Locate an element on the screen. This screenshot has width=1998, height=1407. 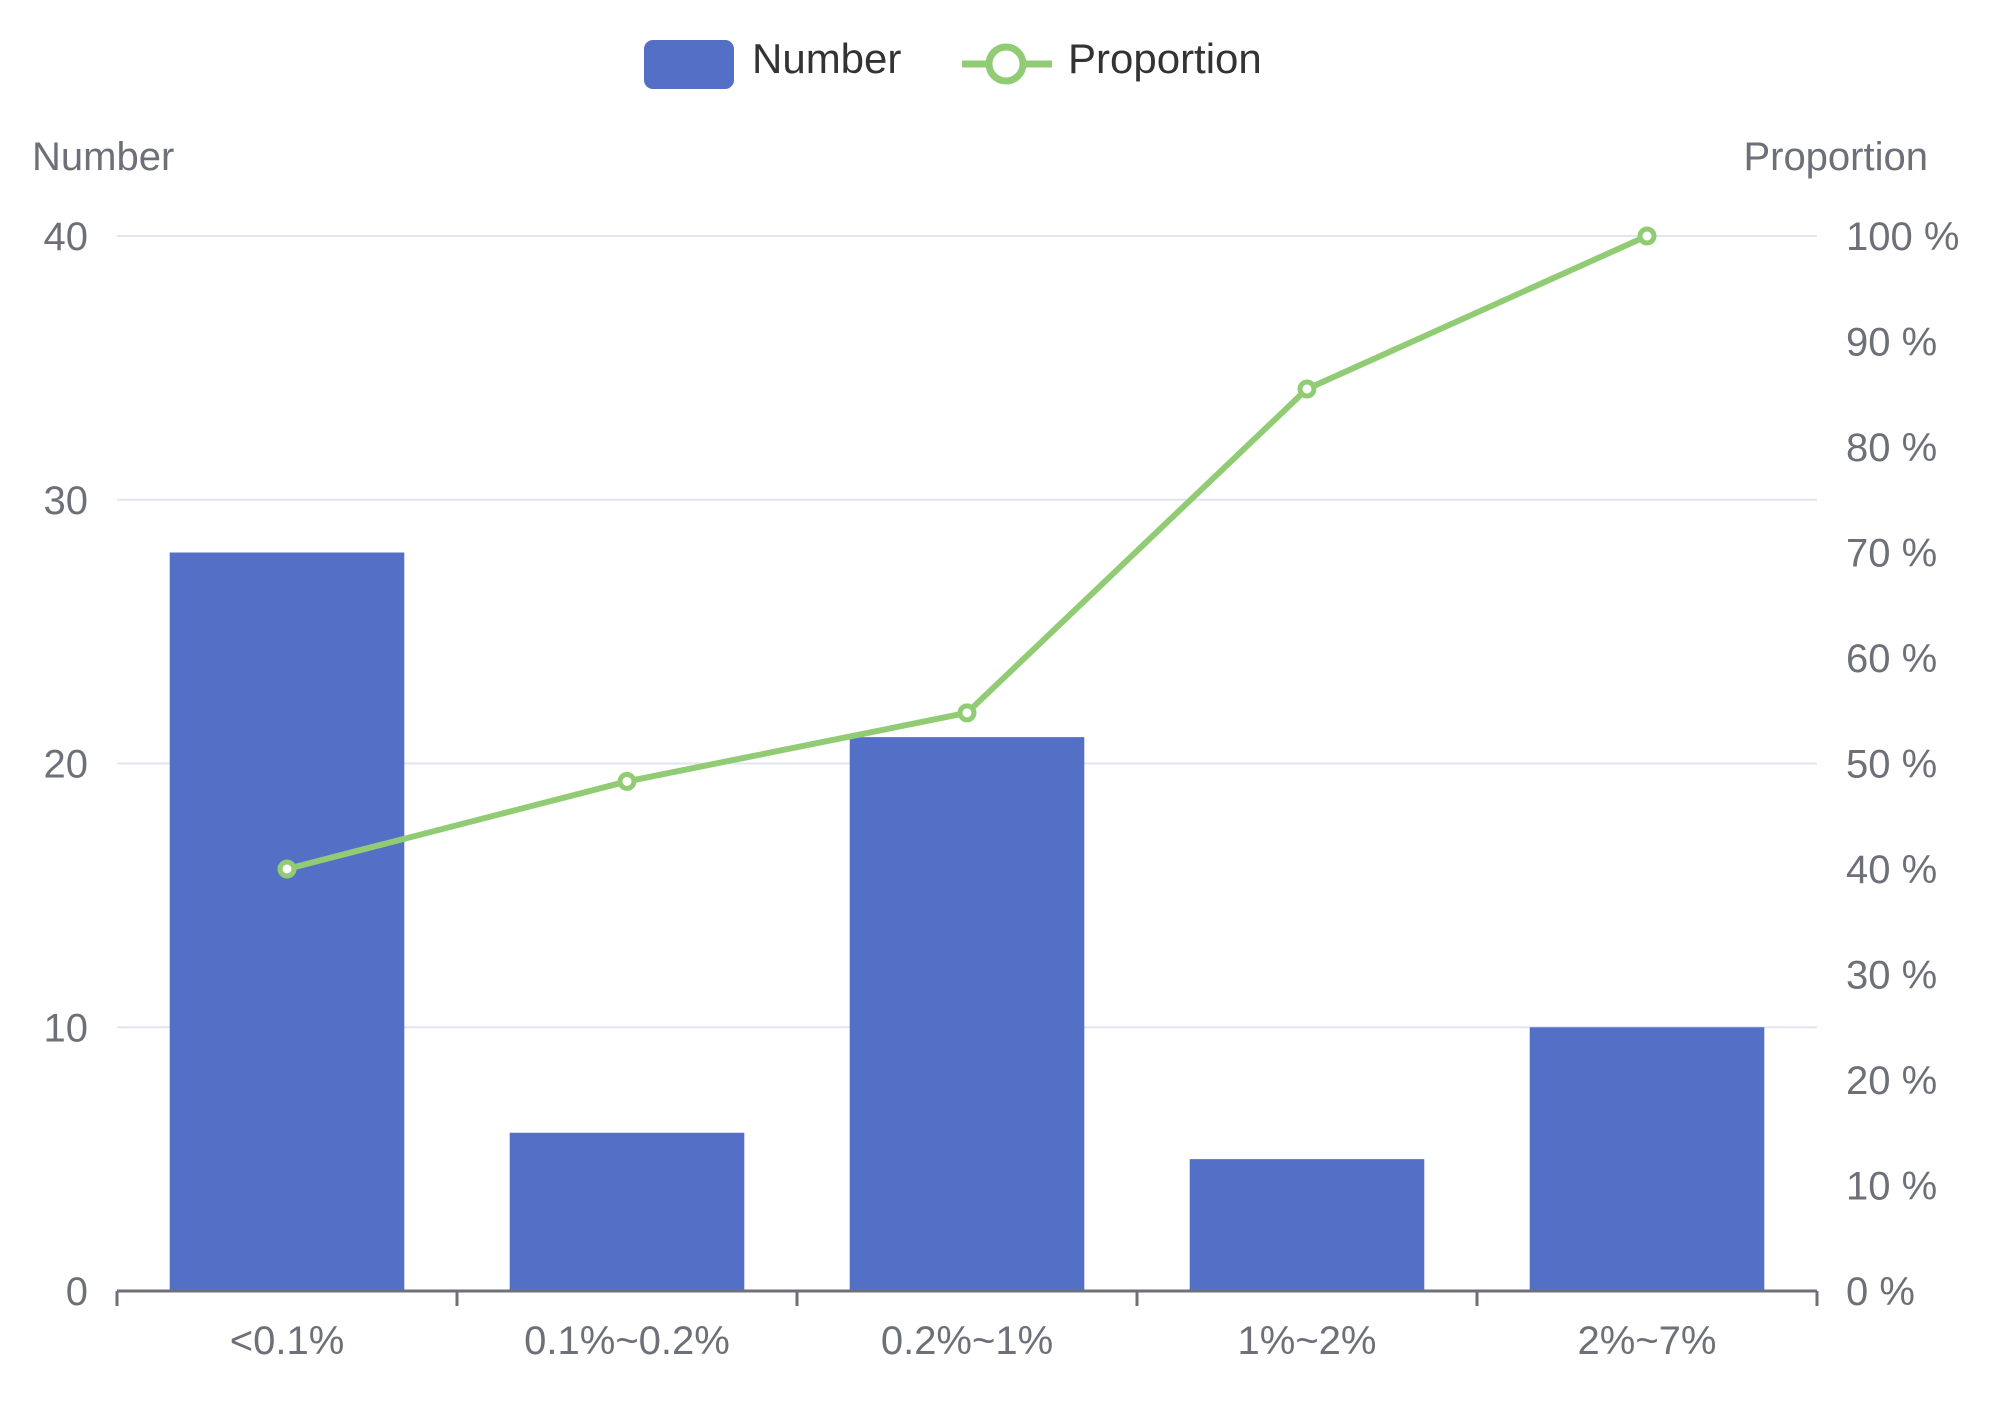
legend-item-number: Number is located at coordinates (772, 62).